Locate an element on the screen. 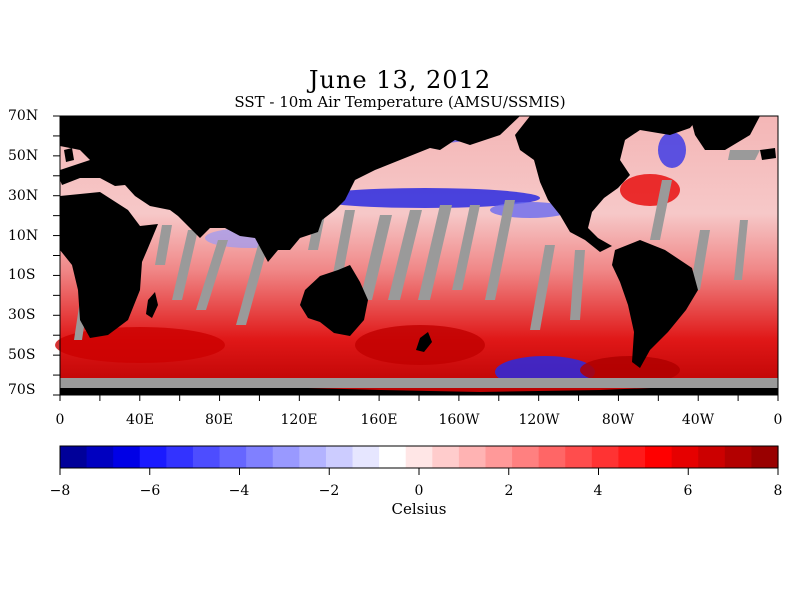  land-australia is located at coordinates (334, 300).